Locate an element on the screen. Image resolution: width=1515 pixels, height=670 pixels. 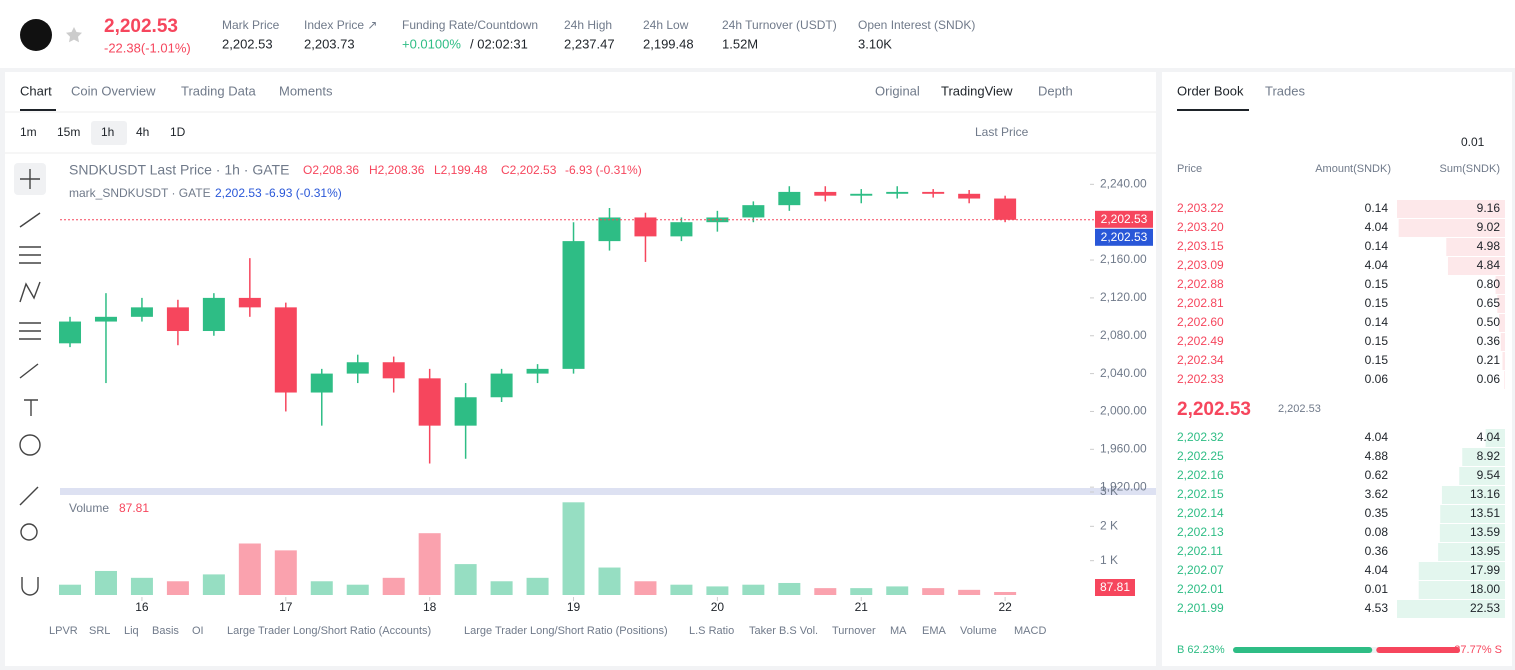
book-sum: 0.80 is located at coordinates (1489, 284).